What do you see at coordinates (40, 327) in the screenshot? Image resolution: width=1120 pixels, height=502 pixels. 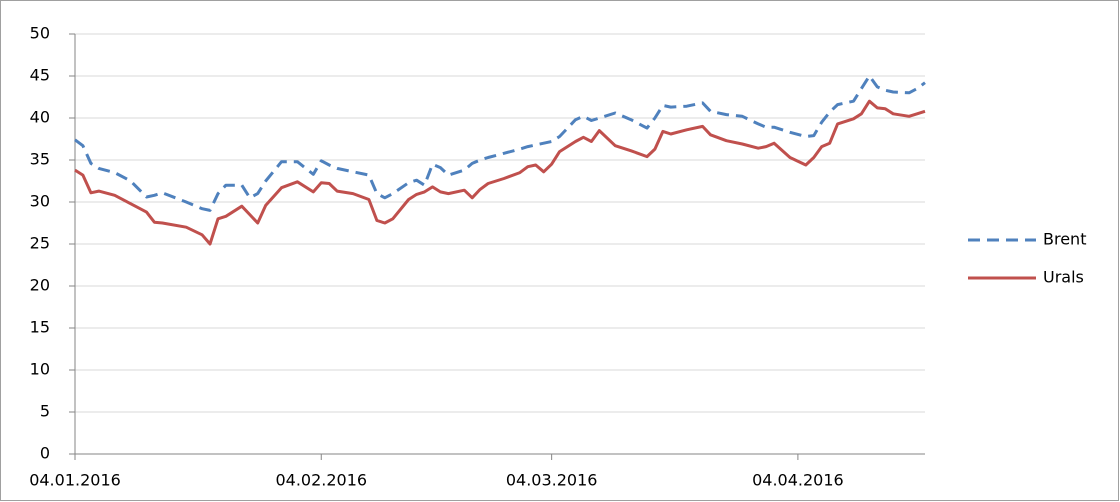 I see `y-tick-label: 15` at bounding box center [40, 327].